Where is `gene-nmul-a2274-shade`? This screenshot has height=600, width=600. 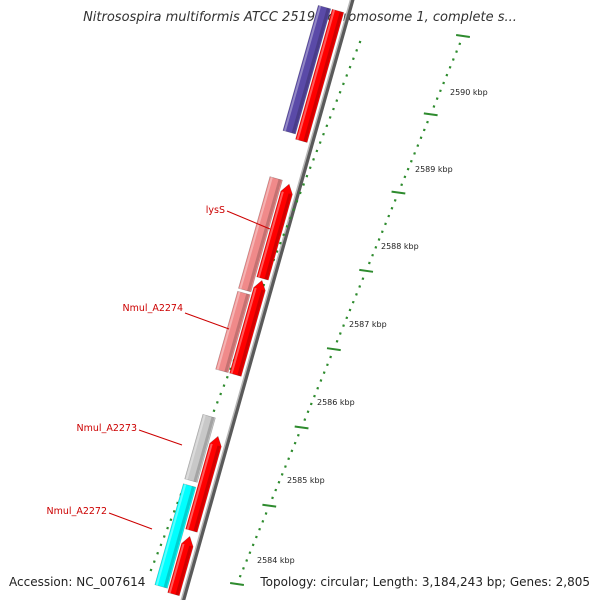
gene-nmul-a2274-shade is located at coordinates (237, 333).